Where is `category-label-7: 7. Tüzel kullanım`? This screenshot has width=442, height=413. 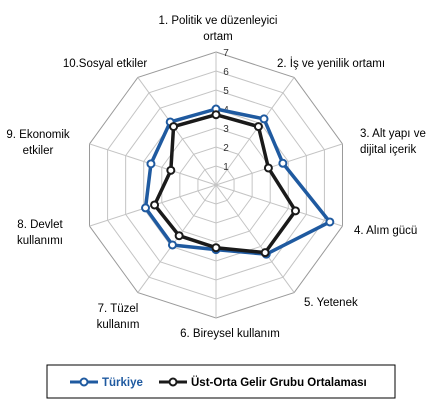 category-label-7: 7. Tüzel kullanım is located at coordinates (118, 317).